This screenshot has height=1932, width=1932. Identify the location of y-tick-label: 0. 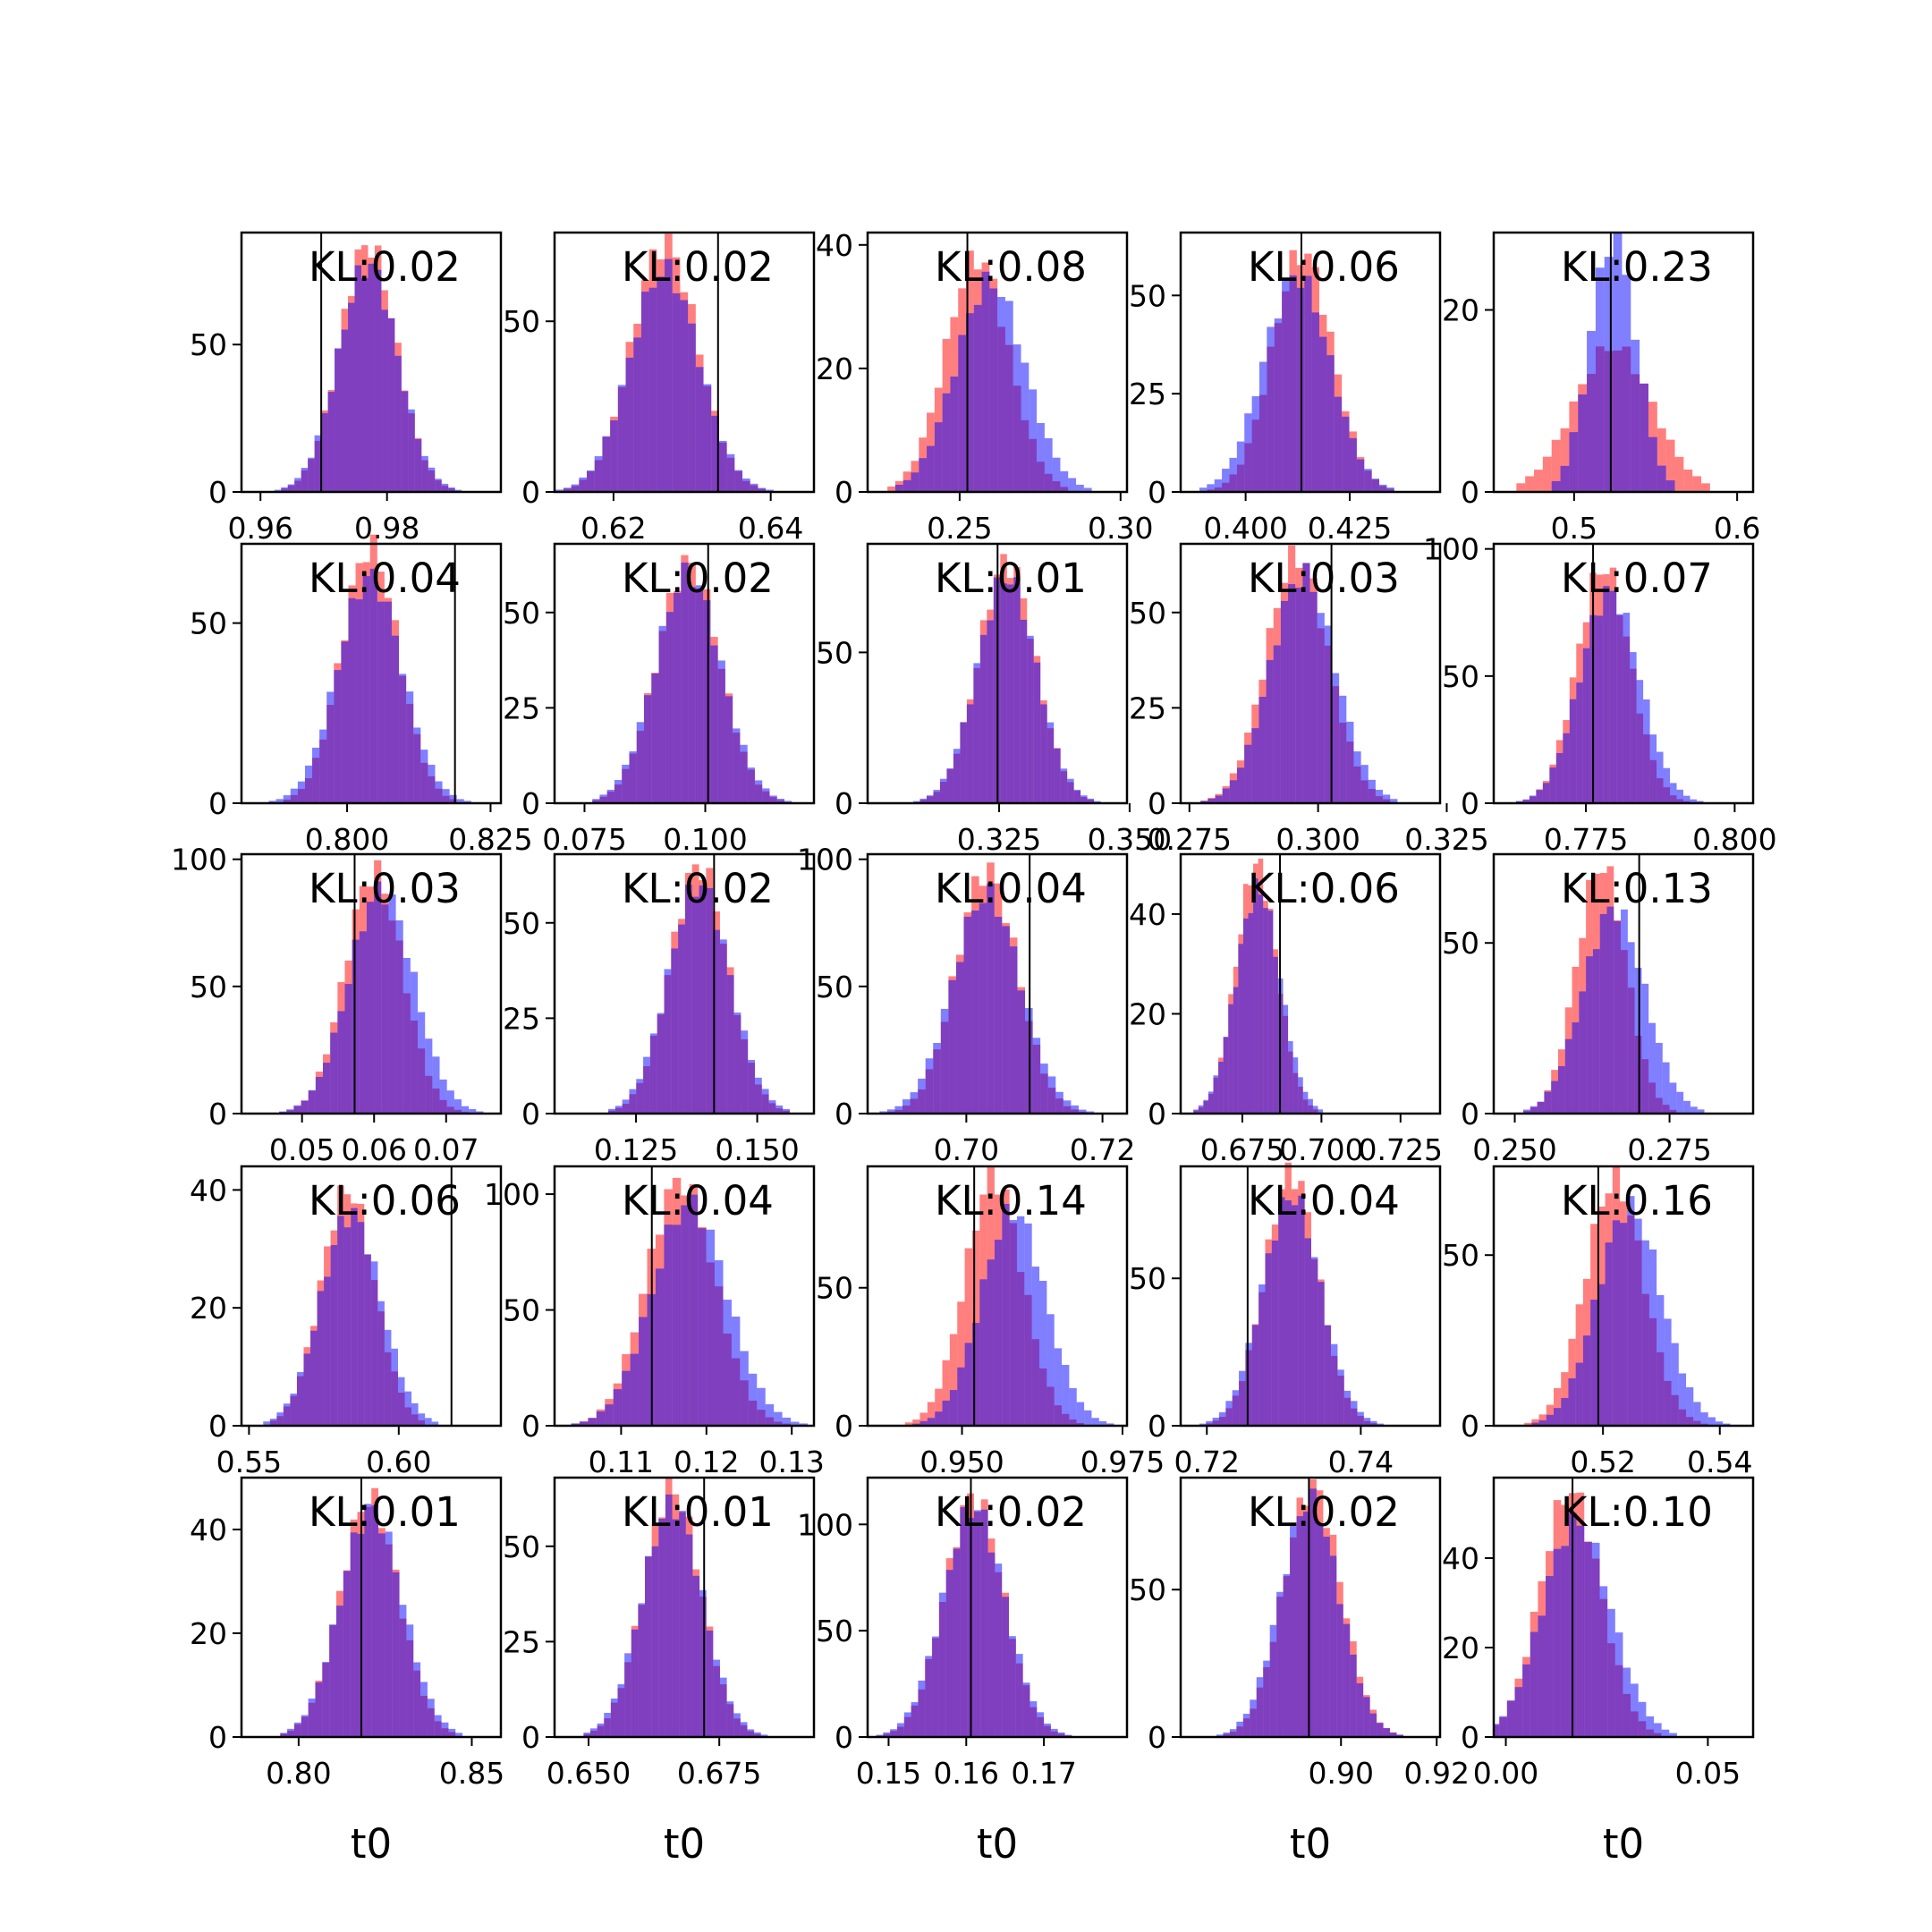
(1157, 1737).